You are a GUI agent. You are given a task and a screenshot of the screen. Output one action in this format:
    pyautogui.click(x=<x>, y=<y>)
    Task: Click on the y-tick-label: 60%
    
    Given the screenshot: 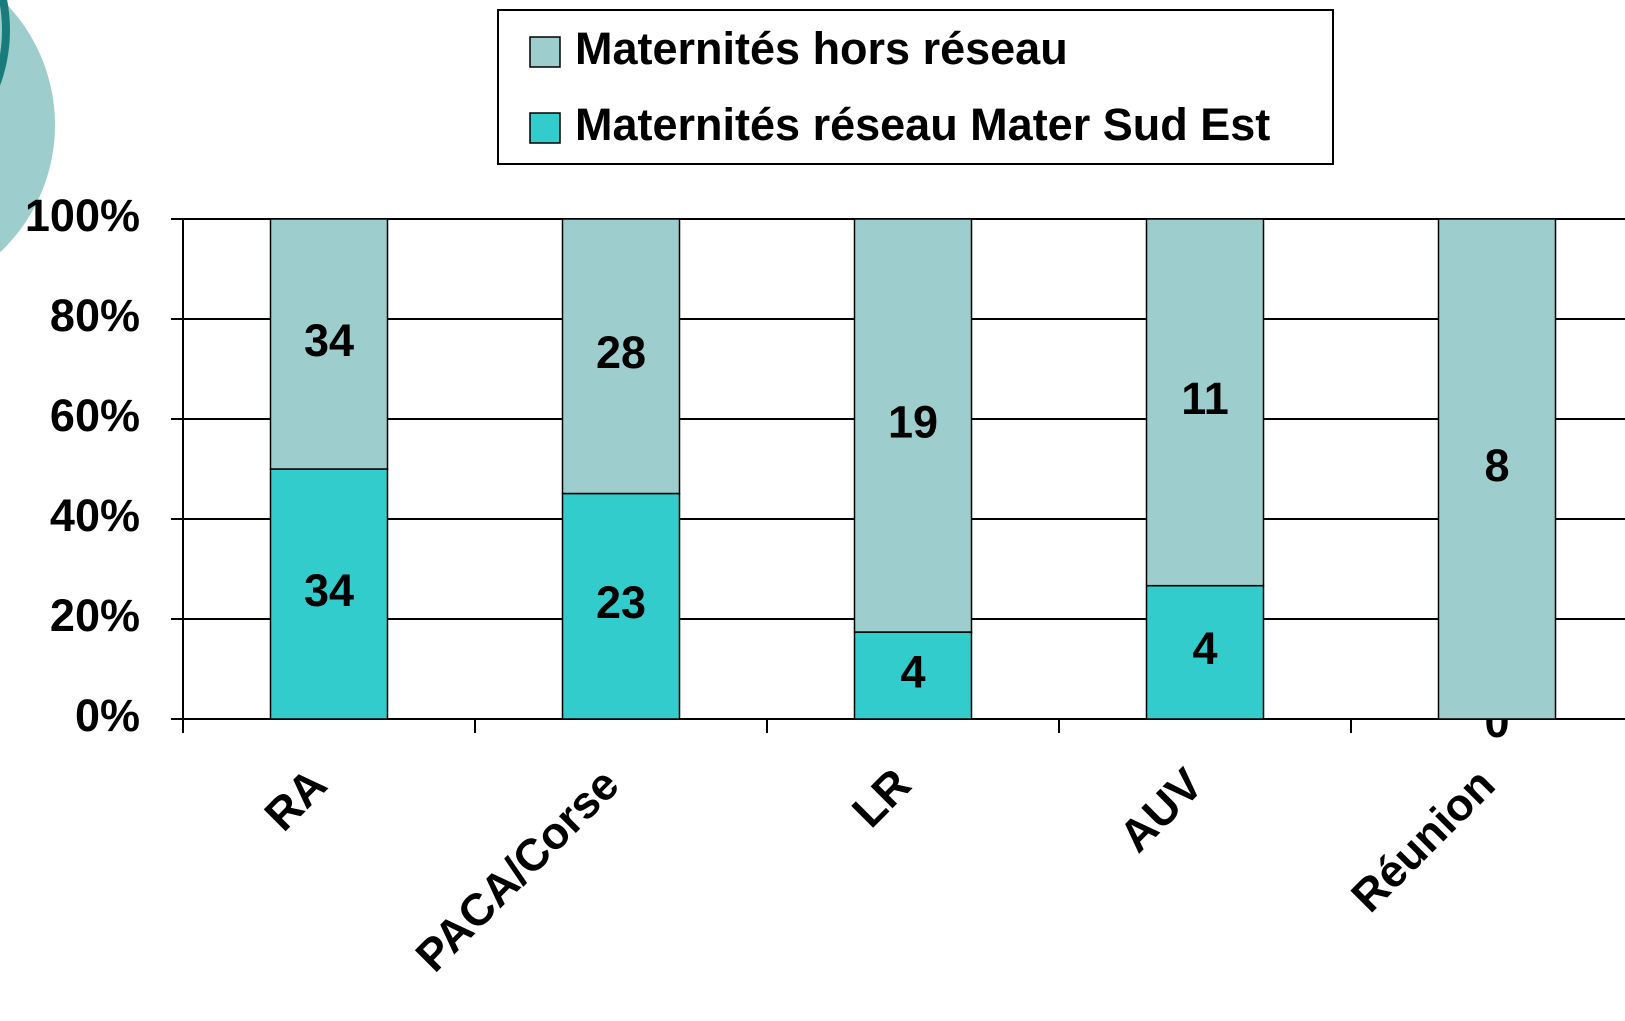 What is the action you would take?
    pyautogui.click(x=95, y=415)
    